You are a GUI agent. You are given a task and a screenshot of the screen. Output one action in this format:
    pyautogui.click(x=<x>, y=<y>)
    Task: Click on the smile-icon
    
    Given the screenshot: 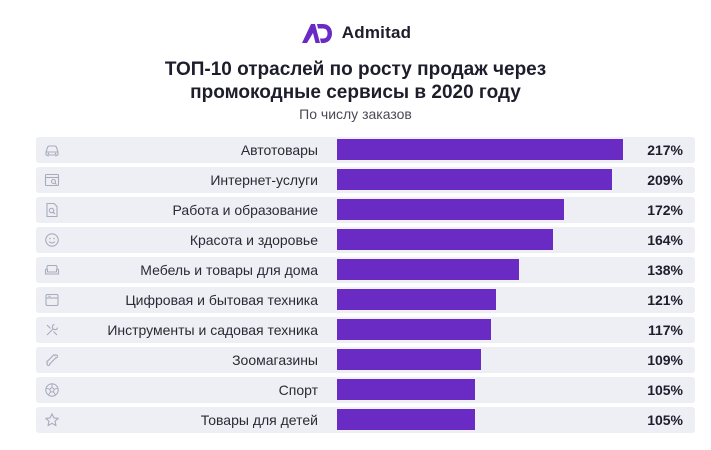 What is the action you would take?
    pyautogui.click(x=52, y=240)
    